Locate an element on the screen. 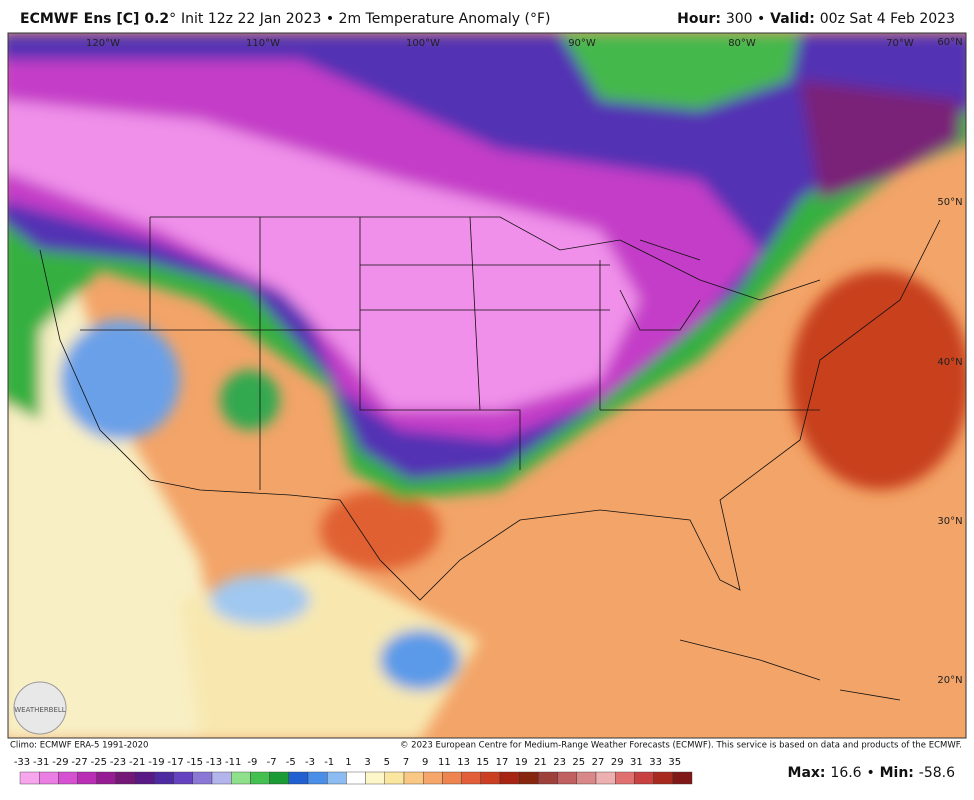  logo-text: WEATHERBELL is located at coordinates (40, 710).